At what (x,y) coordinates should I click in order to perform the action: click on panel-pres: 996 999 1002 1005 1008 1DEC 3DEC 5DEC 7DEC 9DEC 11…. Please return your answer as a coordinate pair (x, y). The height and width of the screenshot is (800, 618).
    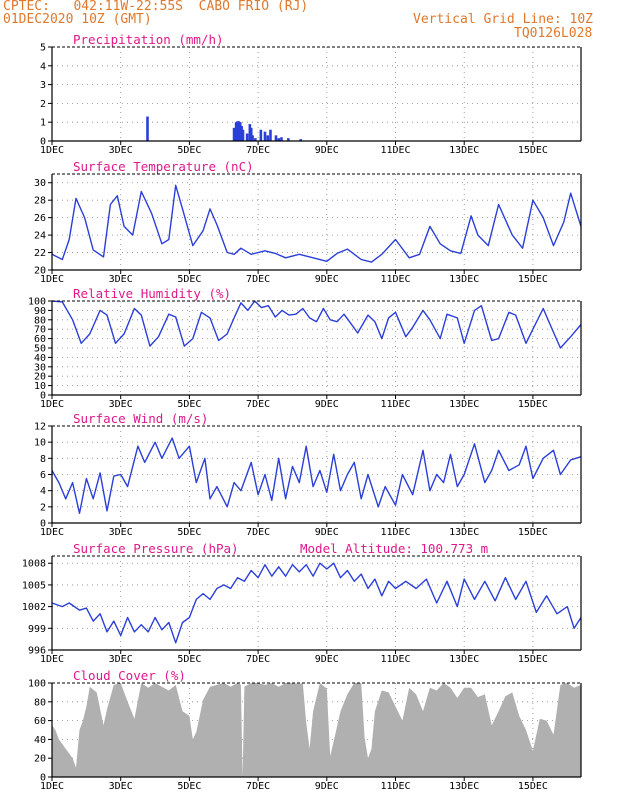
    Looking at the image, I should click on (302, 603).